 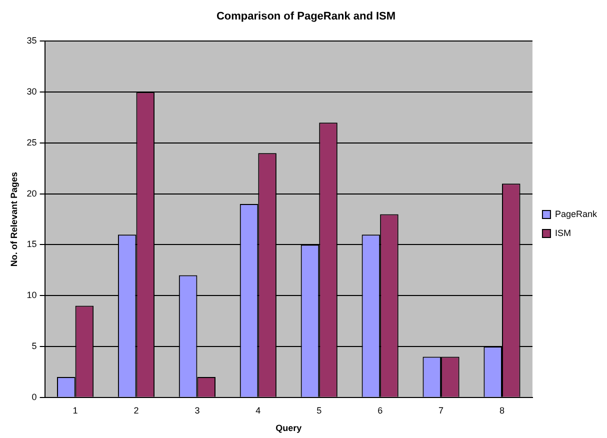 What do you see at coordinates (501, 410) in the screenshot?
I see `x-tick-label: 8` at bounding box center [501, 410].